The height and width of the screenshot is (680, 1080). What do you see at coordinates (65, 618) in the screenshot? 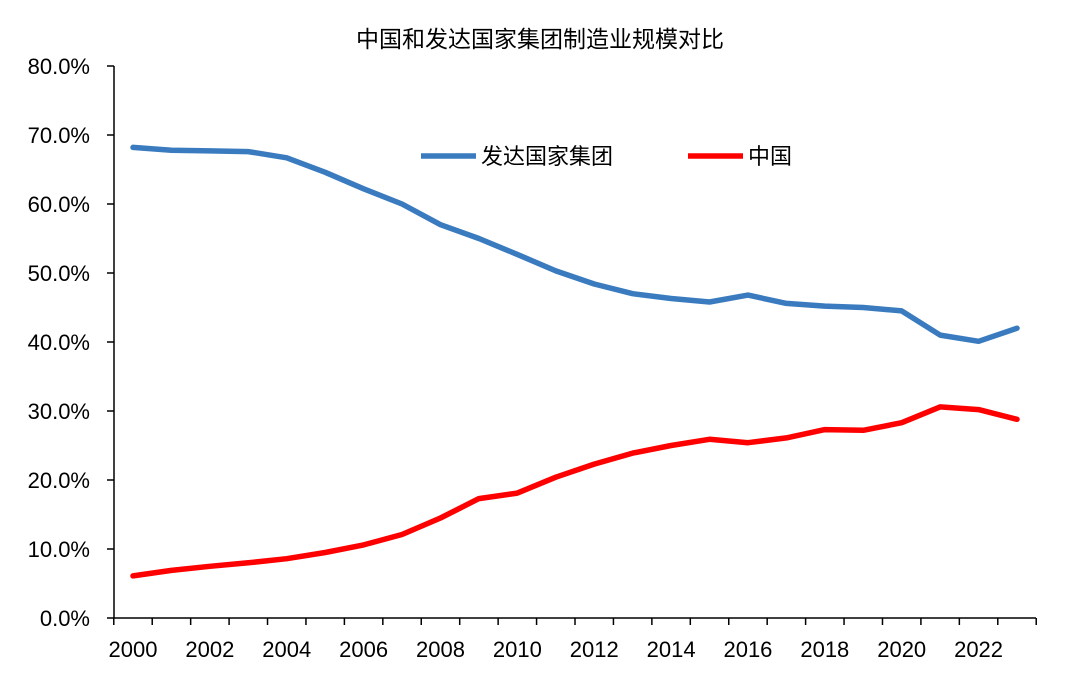
I see `y-tick-label: 0.0%` at bounding box center [65, 618].